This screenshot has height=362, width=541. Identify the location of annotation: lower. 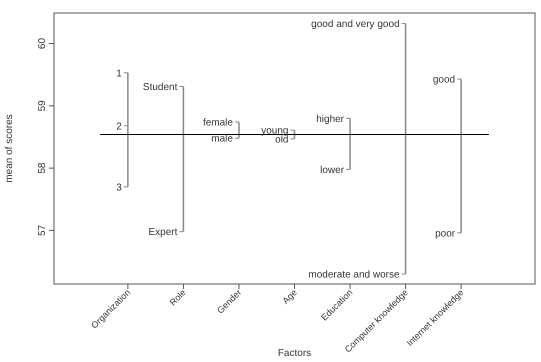
(332, 170).